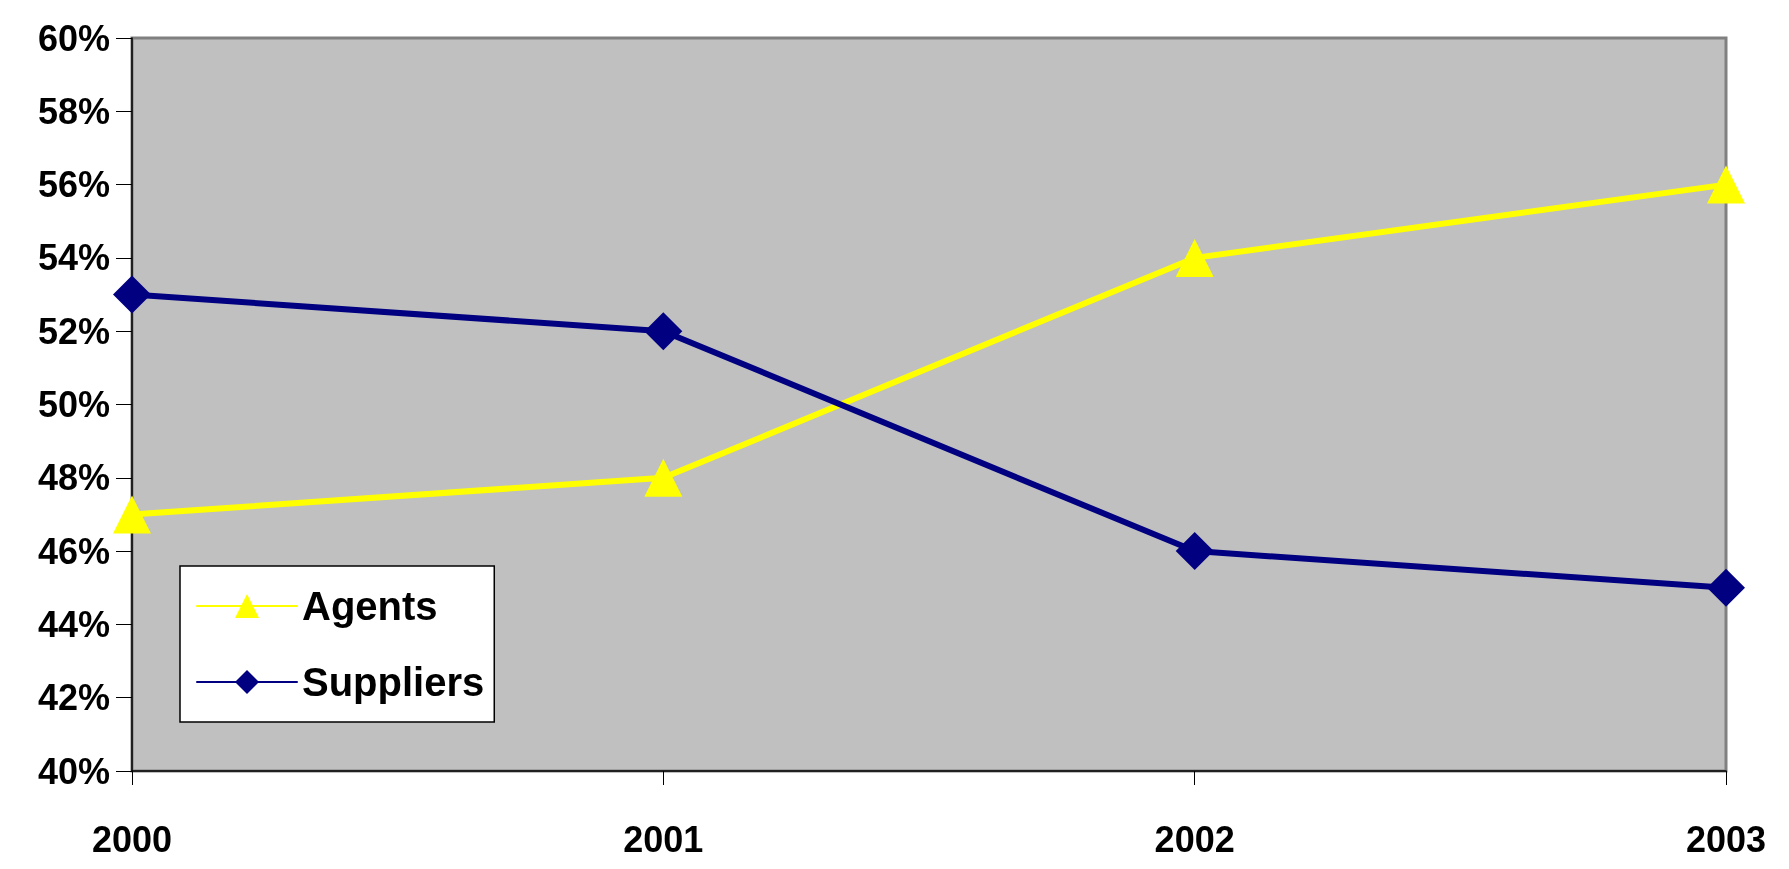  I want to click on y-tick-label: 50%, so click(73, 404).